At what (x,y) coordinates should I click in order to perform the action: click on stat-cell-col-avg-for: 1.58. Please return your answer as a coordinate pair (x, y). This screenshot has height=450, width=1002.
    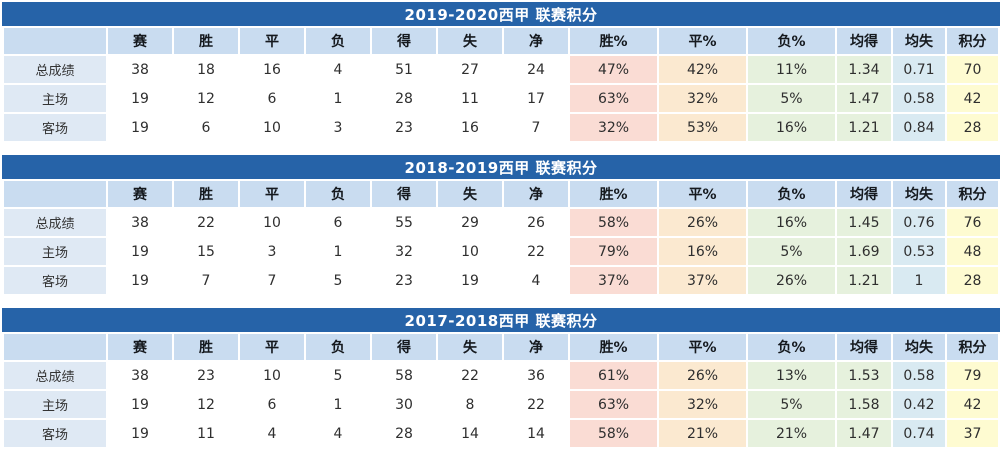
    Looking at the image, I should click on (864, 404).